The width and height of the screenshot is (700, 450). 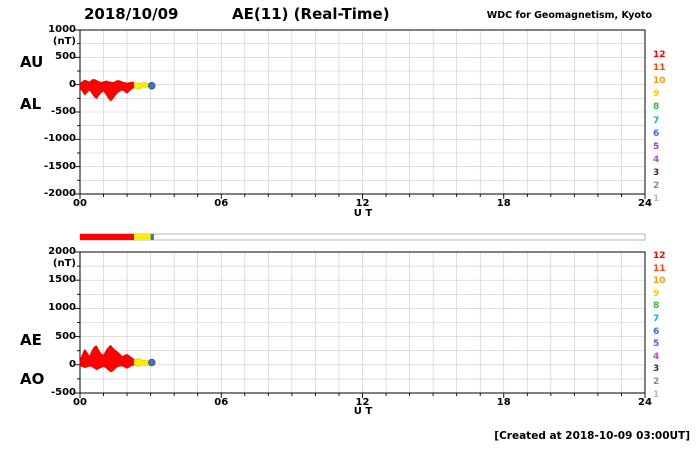 I want to click on label-au: AU, so click(x=32, y=62).